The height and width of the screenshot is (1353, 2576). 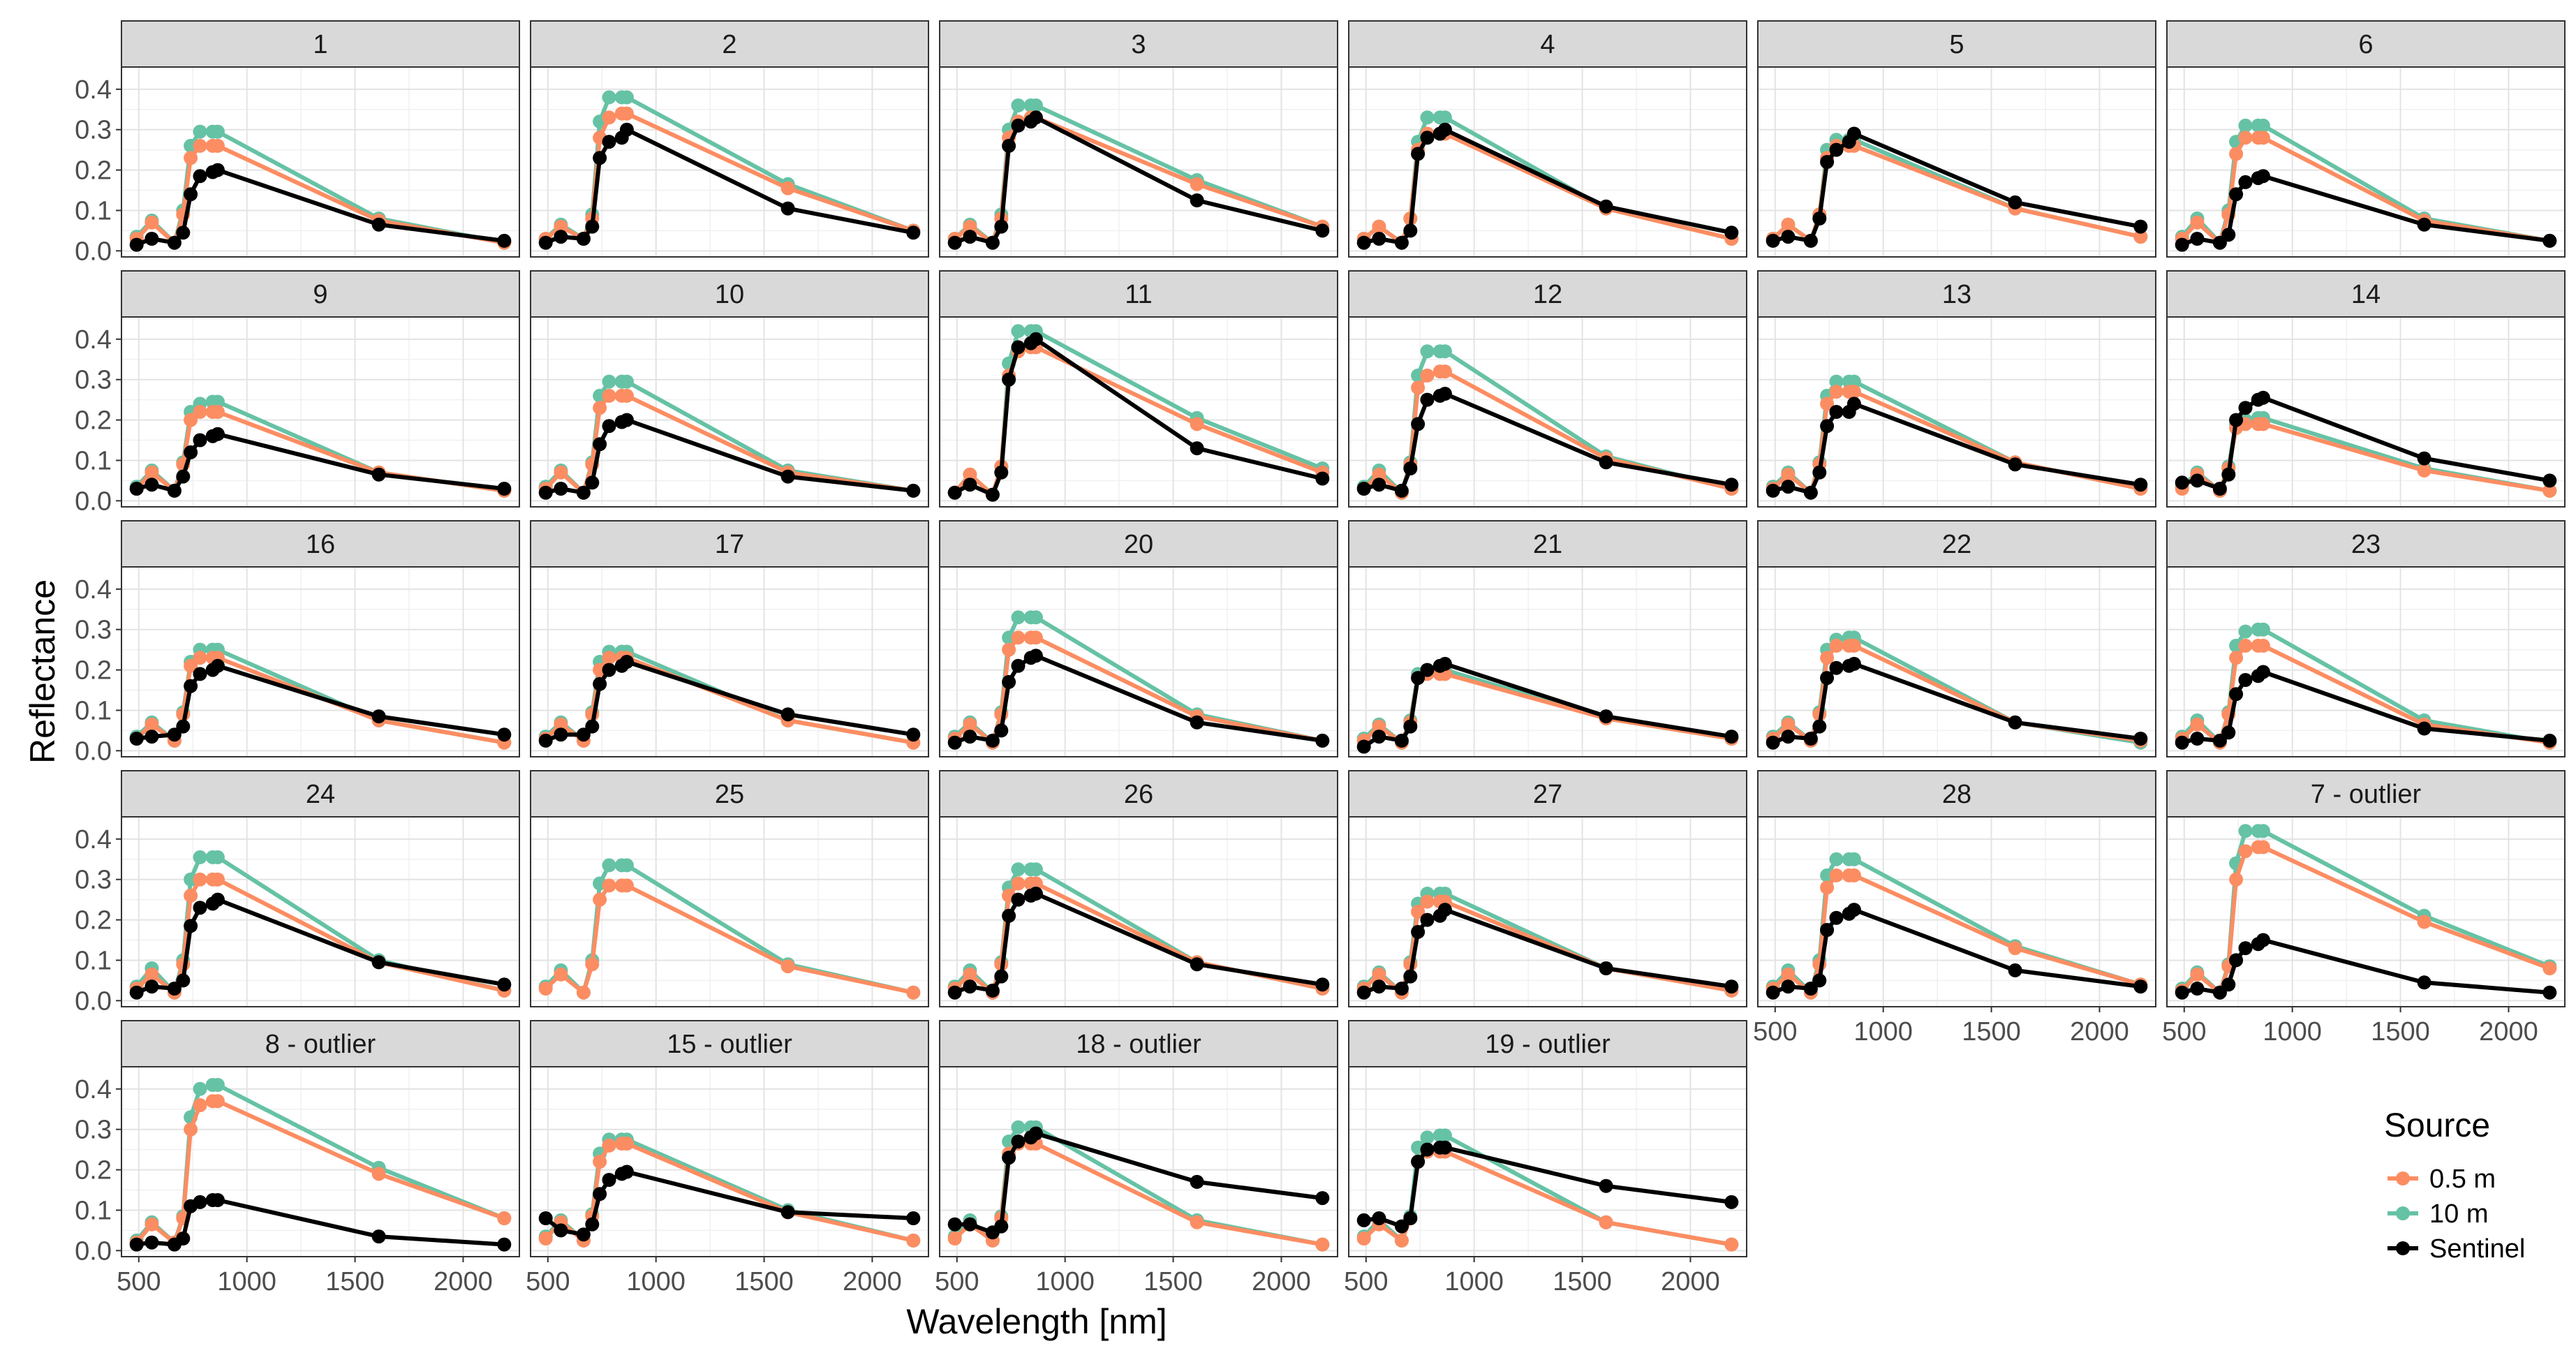 I want to click on y-tick-label: 0.2, so click(x=93, y=671).